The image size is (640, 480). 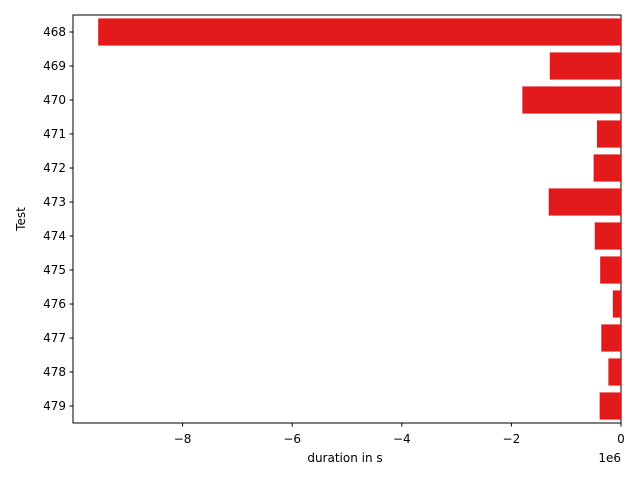 I want to click on y-tick-label: 472, so click(x=54, y=168).